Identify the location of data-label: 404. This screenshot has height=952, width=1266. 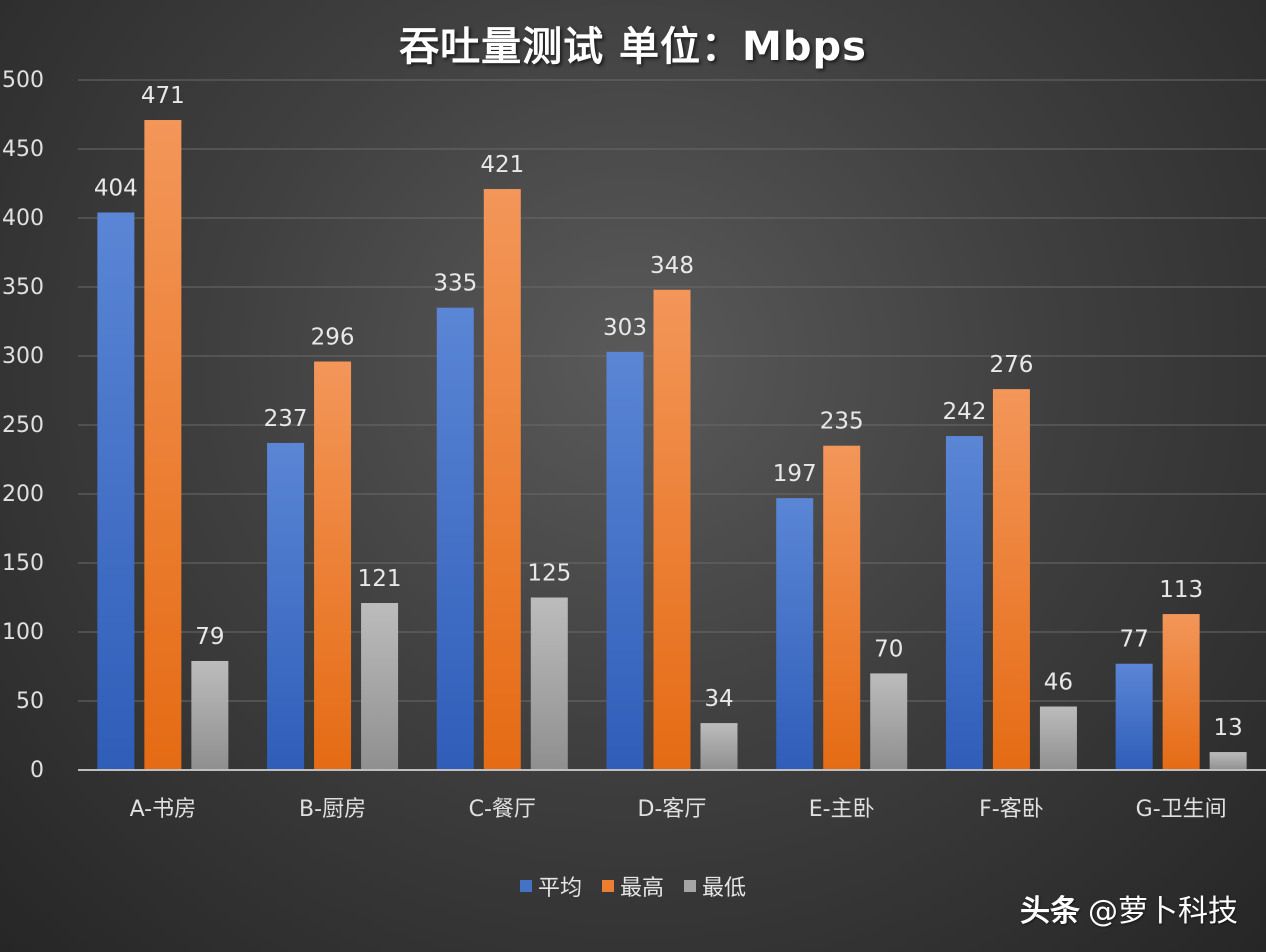
(116, 188).